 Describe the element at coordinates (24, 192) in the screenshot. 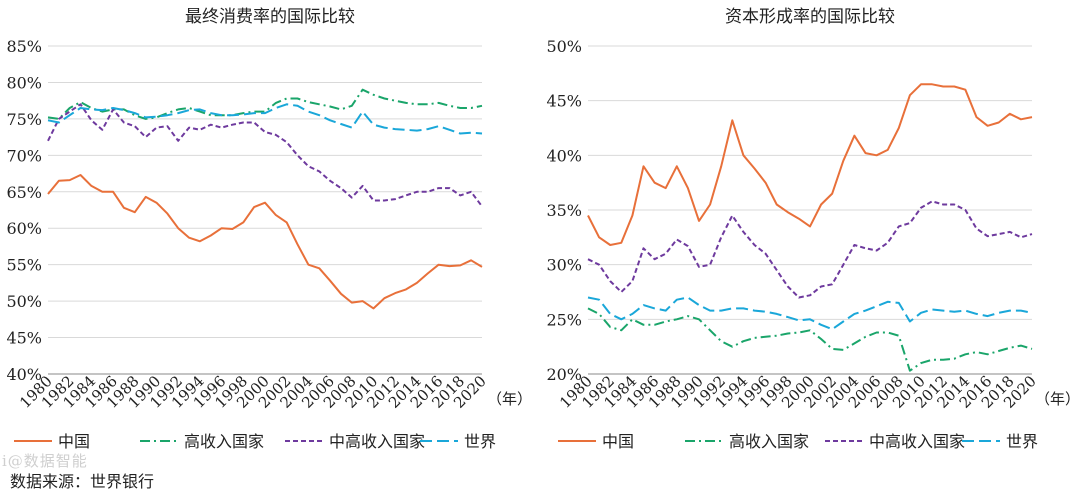

I see `y-tick-label: 65%` at that location.